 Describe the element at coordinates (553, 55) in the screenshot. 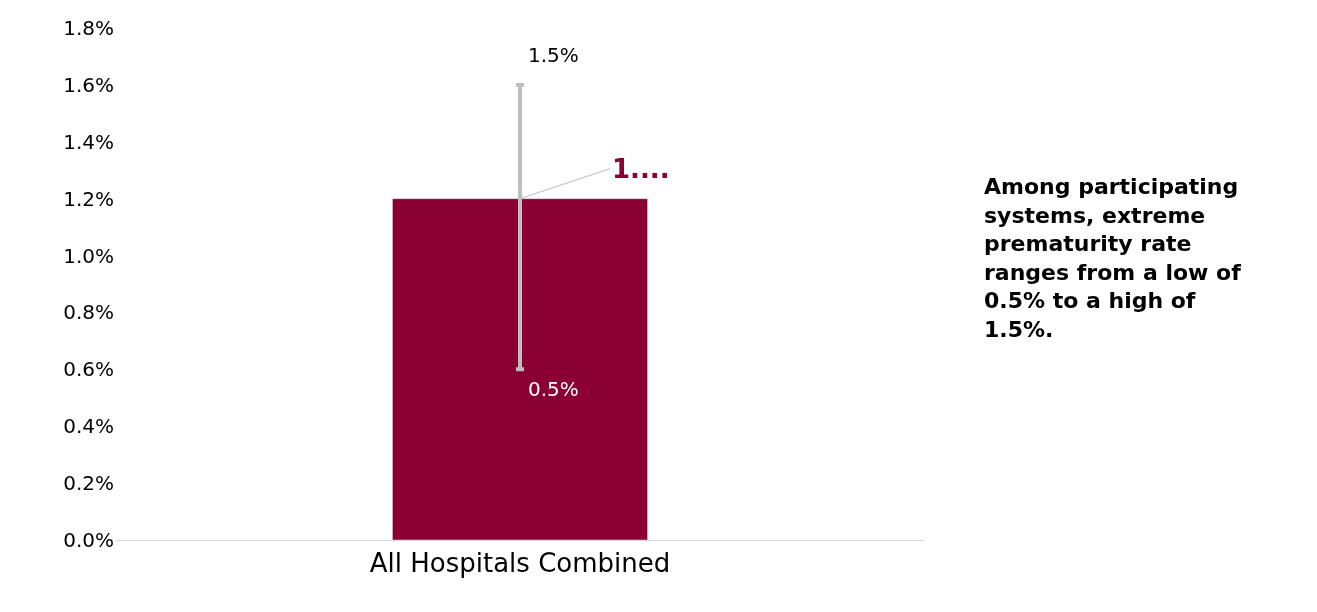

I see `annotation: 1.5%` at that location.